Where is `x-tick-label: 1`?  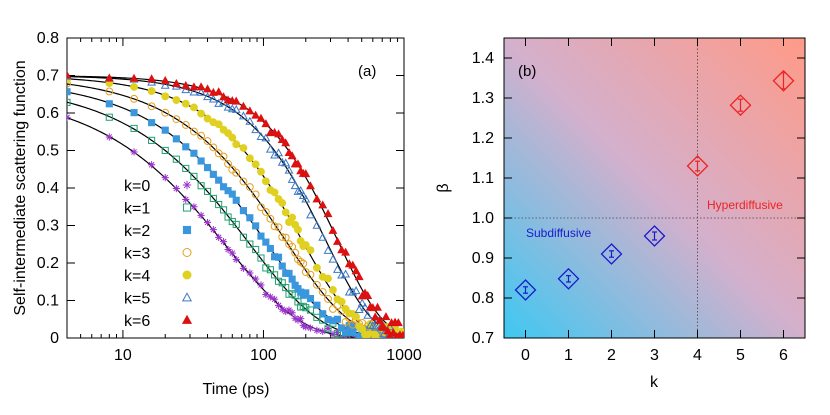 x-tick-label: 1 is located at coordinates (568, 355).